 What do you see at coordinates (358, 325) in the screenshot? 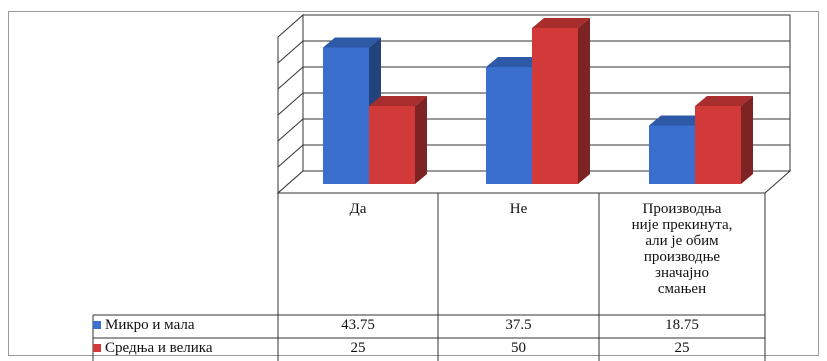
I see `table-cell-micro-da: 43.75` at bounding box center [358, 325].